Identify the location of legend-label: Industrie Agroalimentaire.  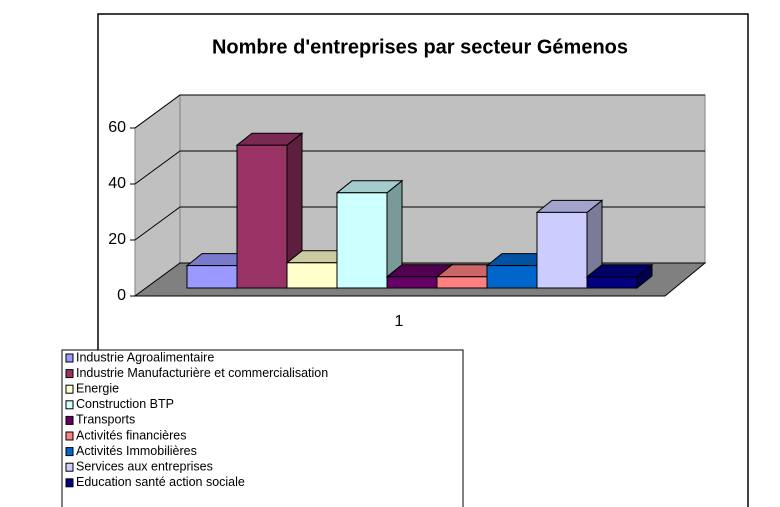
(145, 357).